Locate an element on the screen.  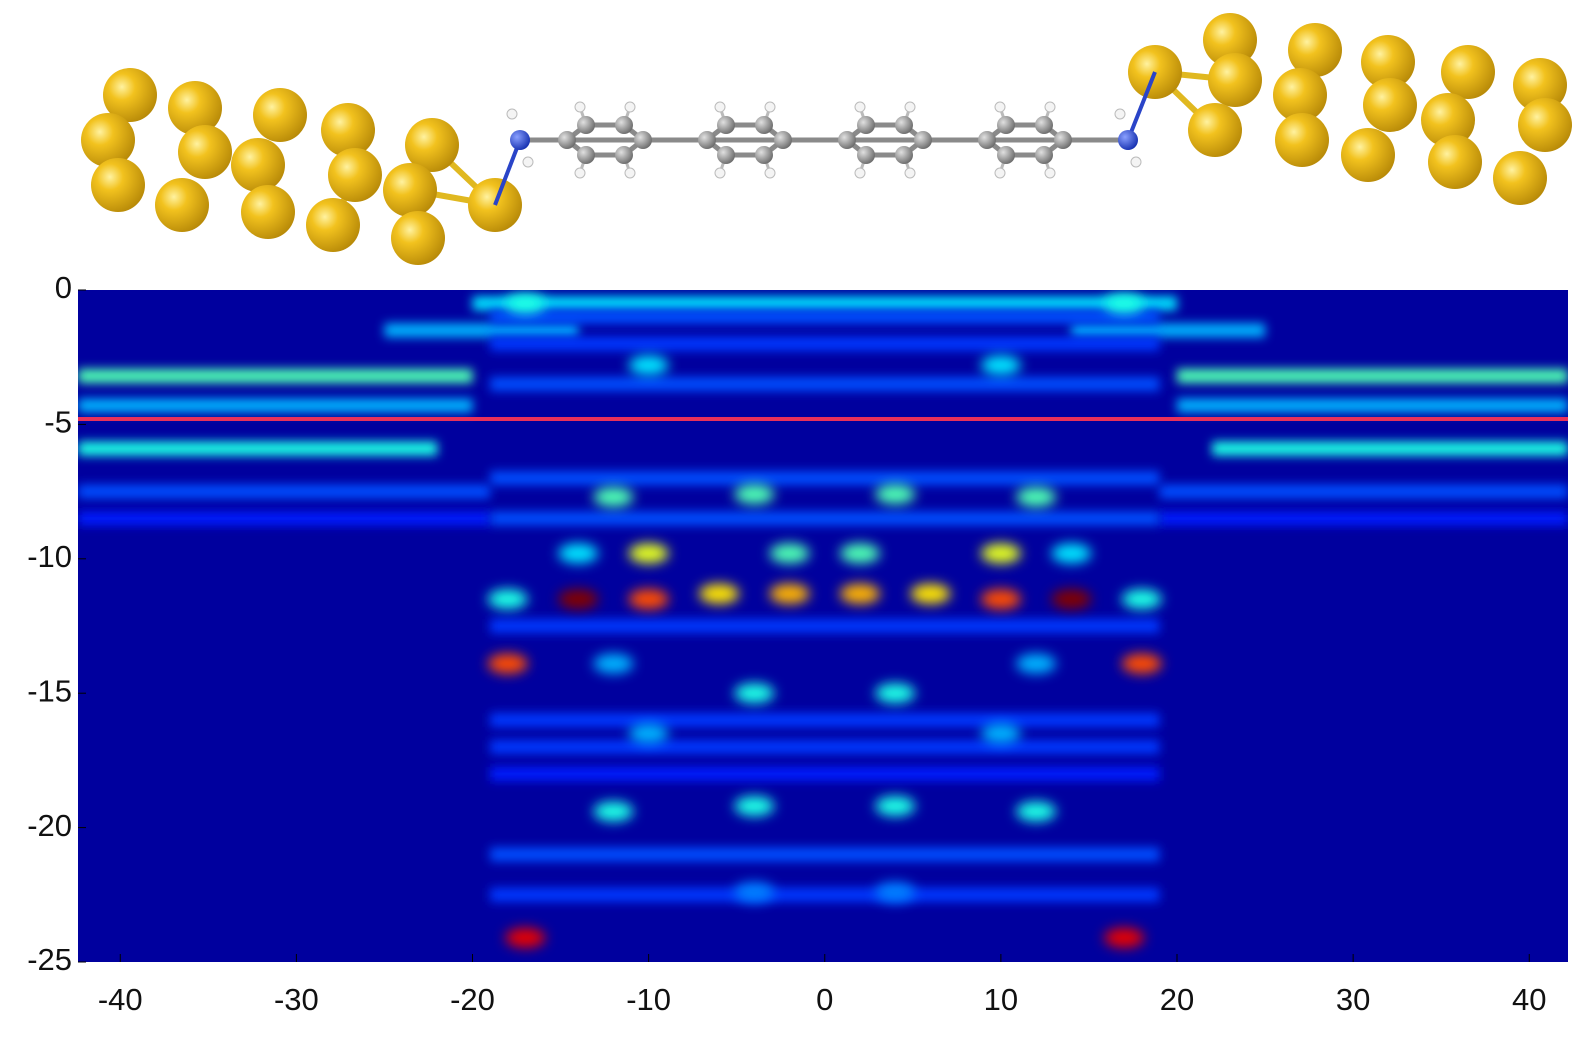
y-tick-label: -25 is located at coordinates (49, 959).